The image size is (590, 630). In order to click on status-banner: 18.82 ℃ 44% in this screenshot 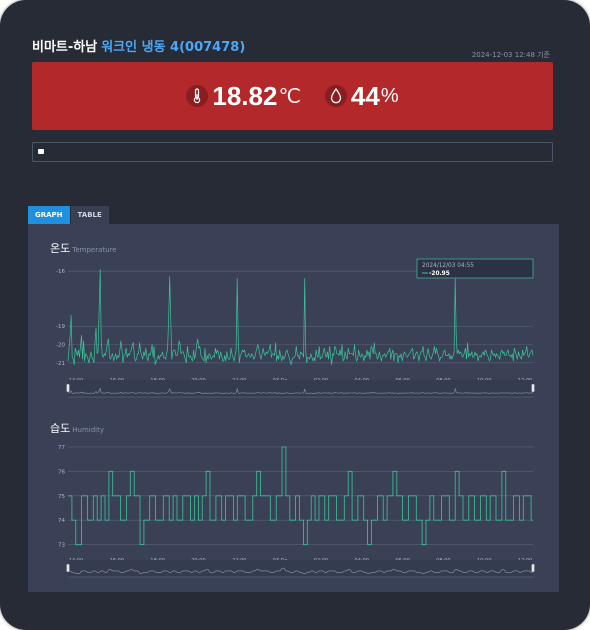, I will do `click(292, 96)`.